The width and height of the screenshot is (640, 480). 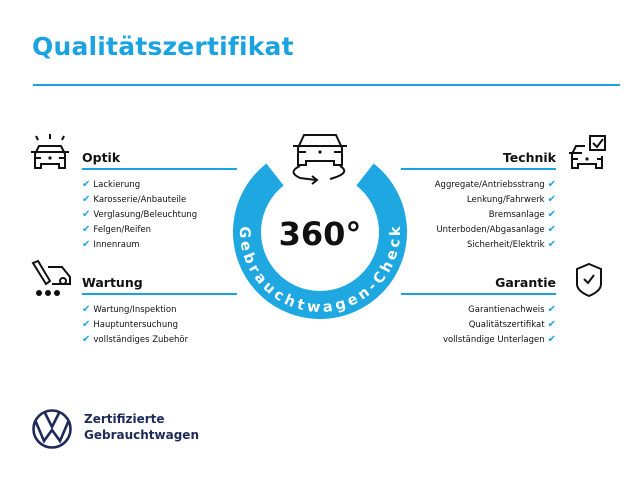 What do you see at coordinates (52, 429) in the screenshot?
I see `vw-logo` at bounding box center [52, 429].